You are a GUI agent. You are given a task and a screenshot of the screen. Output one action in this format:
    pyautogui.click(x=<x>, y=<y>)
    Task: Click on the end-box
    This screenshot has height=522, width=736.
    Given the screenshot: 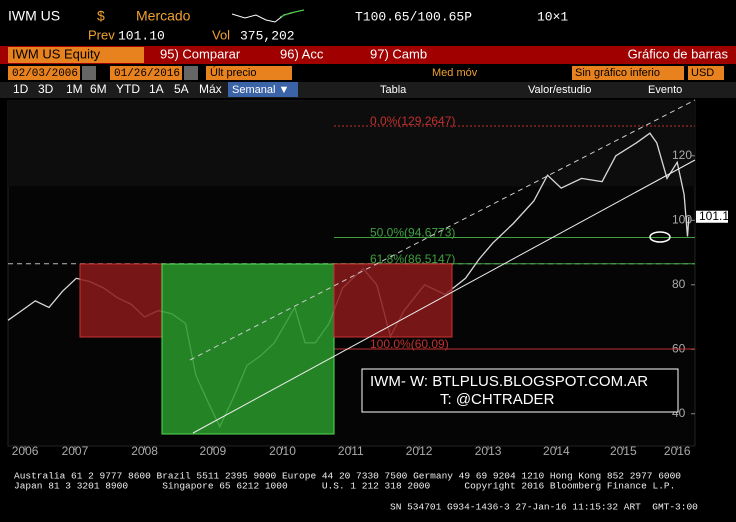 What is the action you would take?
    pyautogui.click(x=146, y=73)
    